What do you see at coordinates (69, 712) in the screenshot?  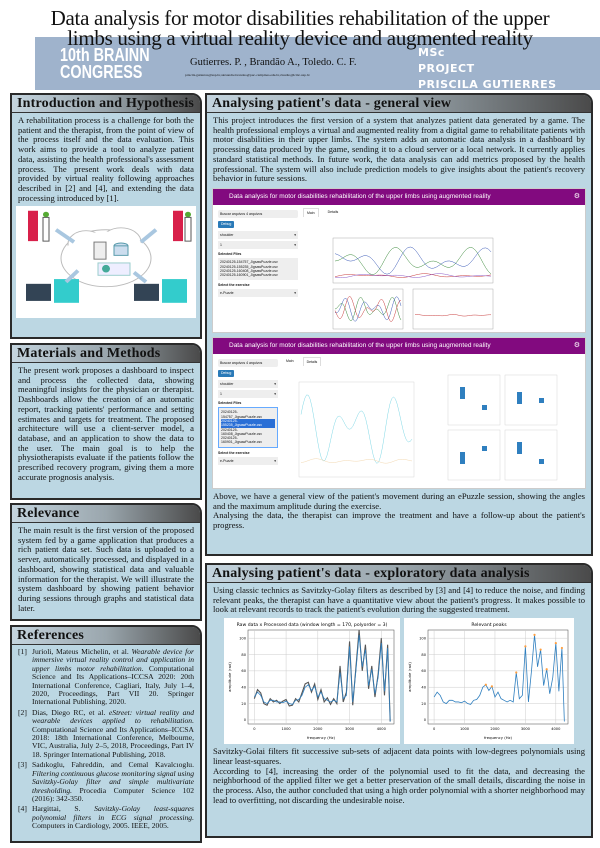 I see `ref-authors: Dias, Diego RC, et al.` at bounding box center [69, 712].